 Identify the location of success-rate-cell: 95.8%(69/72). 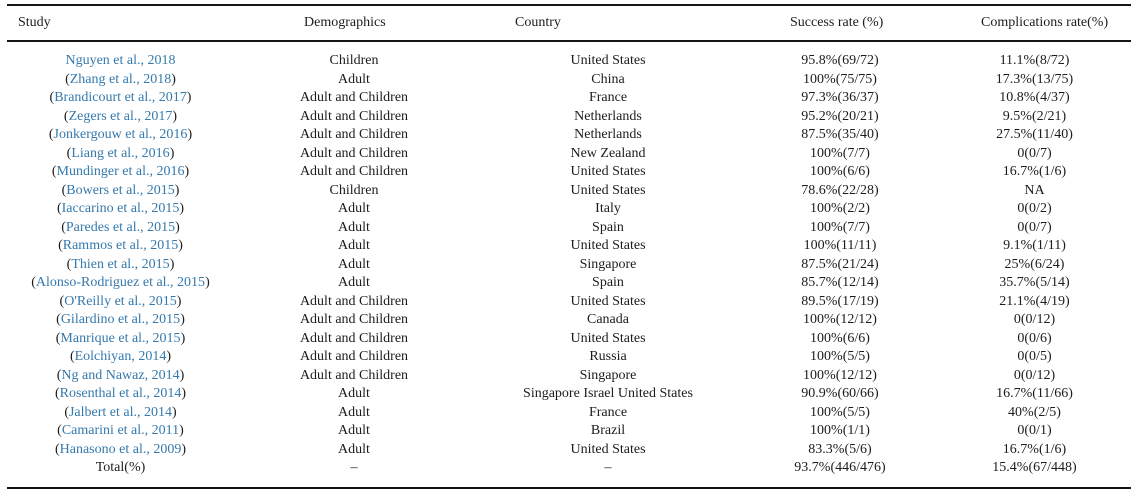
(840, 60).